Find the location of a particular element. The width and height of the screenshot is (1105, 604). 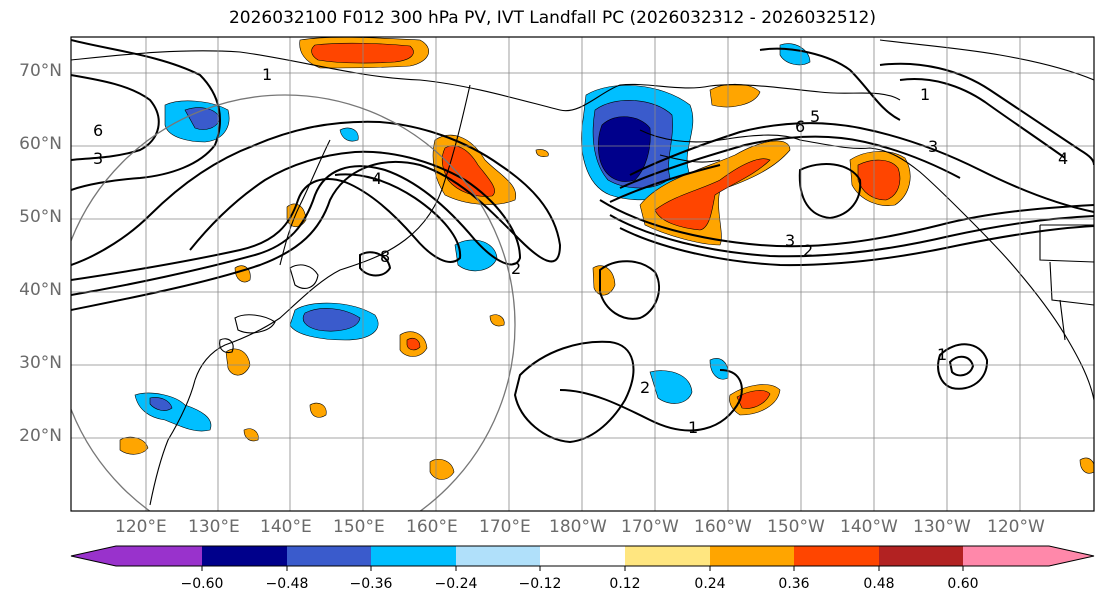

lon-label: 150°E is located at coordinates (359, 527).